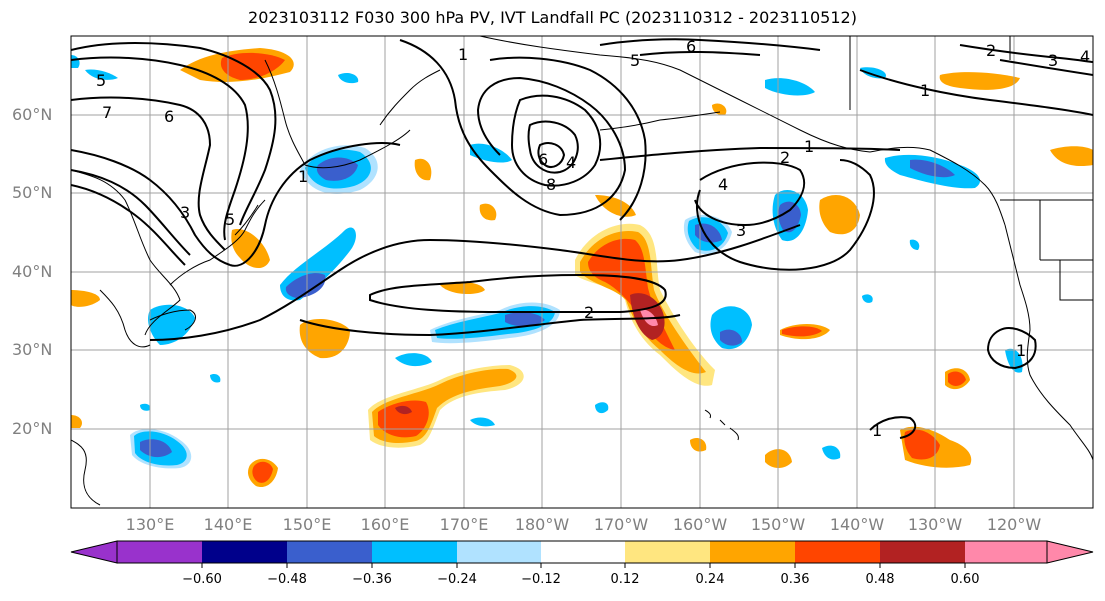 This screenshot has height=601, width=1105. What do you see at coordinates (307, 524) in the screenshot?
I see `lon-label: 150°E` at bounding box center [307, 524].